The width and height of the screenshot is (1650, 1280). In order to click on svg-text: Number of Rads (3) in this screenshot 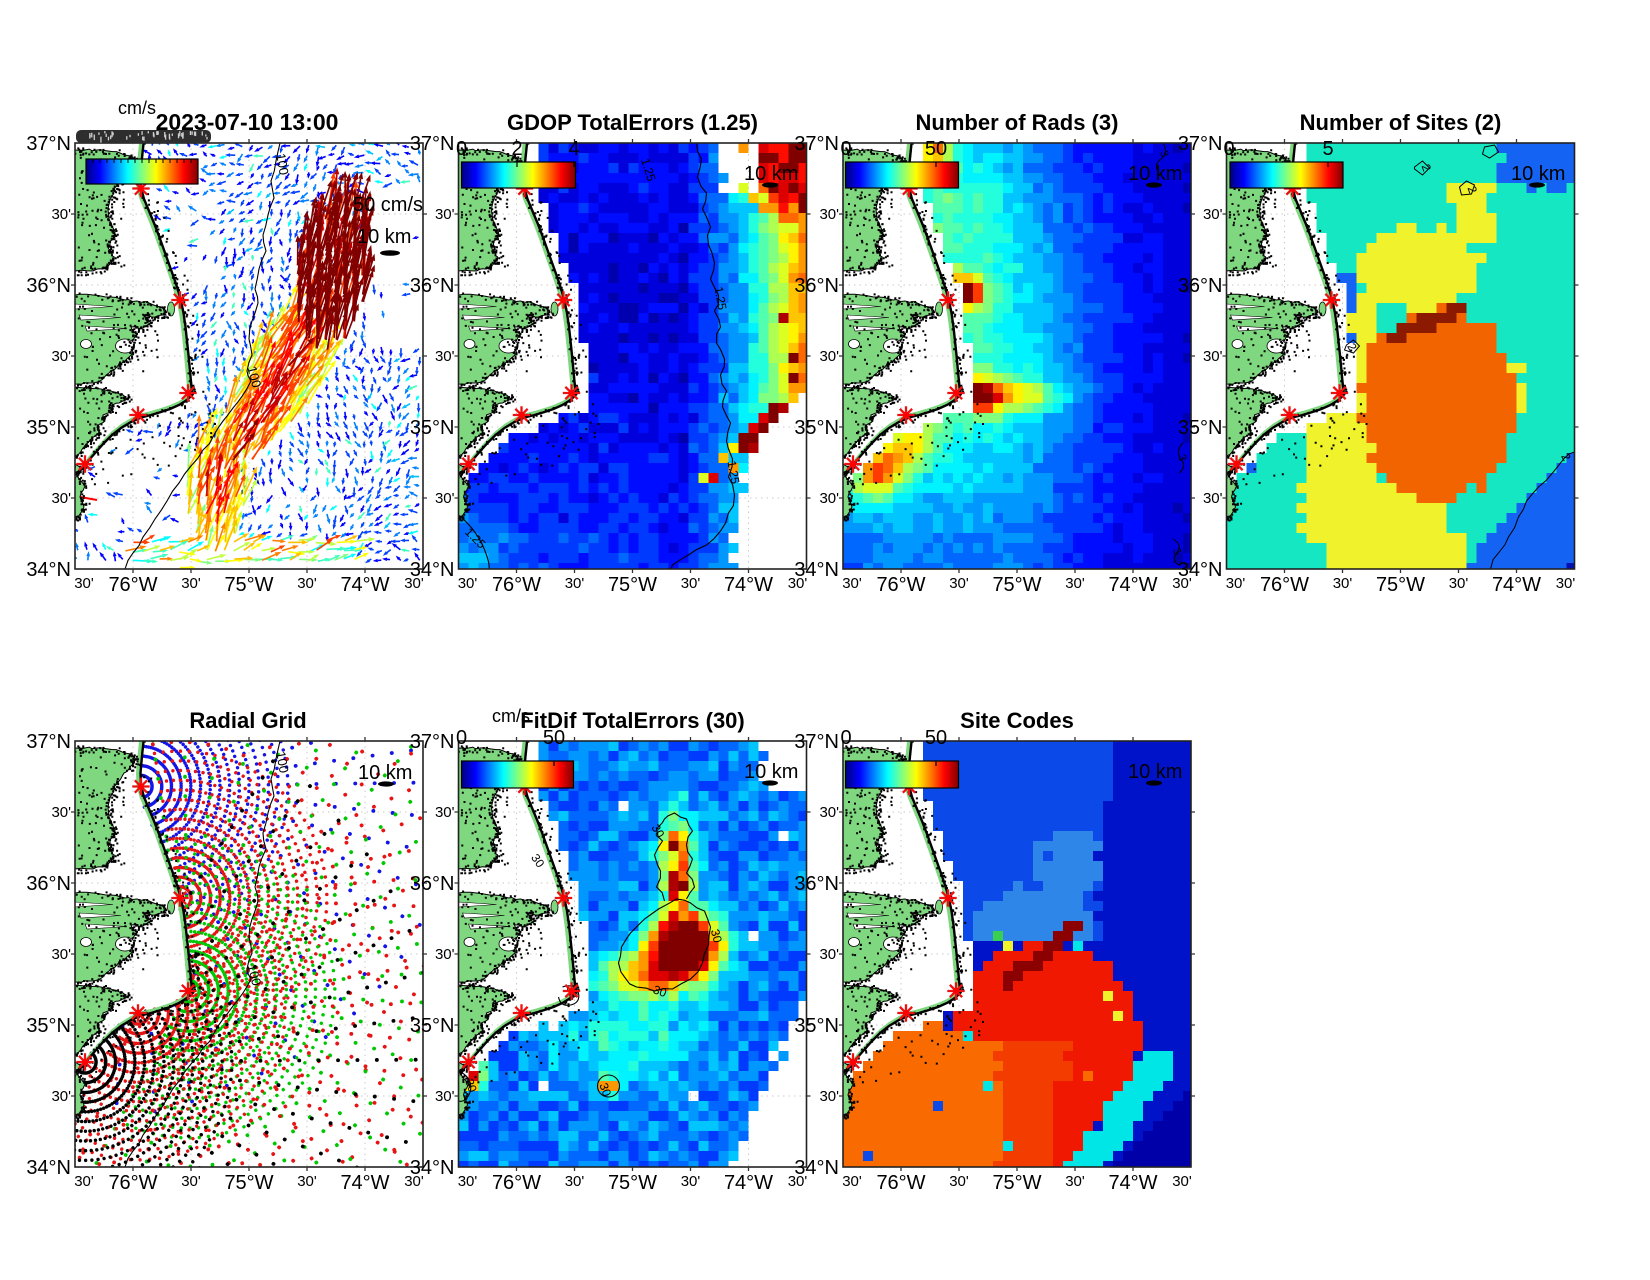, I will do `click(1017, 122)`.